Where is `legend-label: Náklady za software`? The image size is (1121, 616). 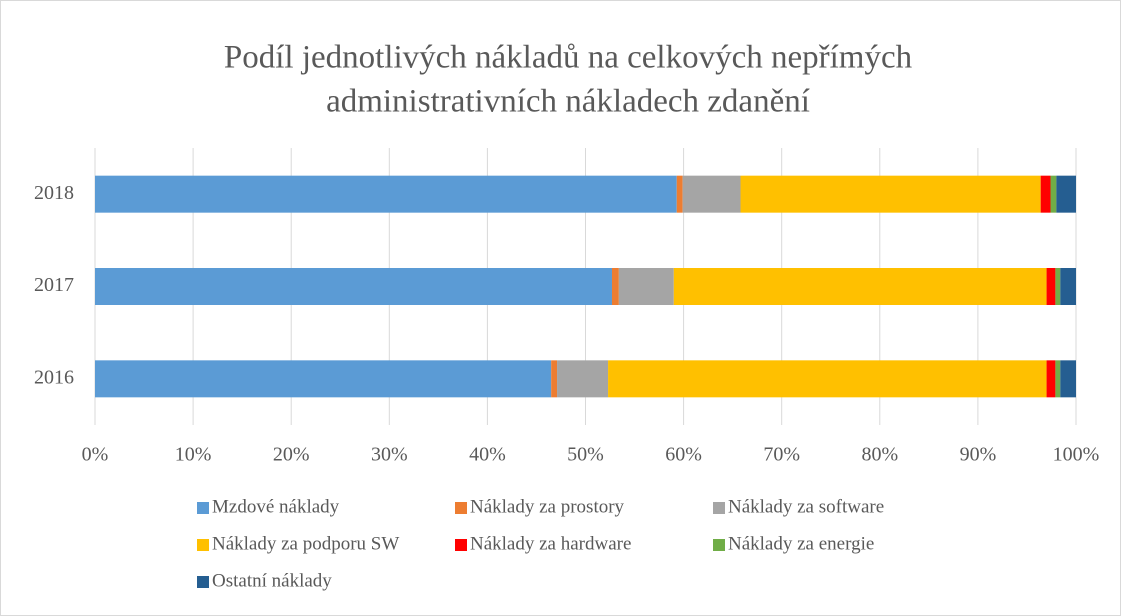 legend-label: Náklady za software is located at coordinates (806, 506).